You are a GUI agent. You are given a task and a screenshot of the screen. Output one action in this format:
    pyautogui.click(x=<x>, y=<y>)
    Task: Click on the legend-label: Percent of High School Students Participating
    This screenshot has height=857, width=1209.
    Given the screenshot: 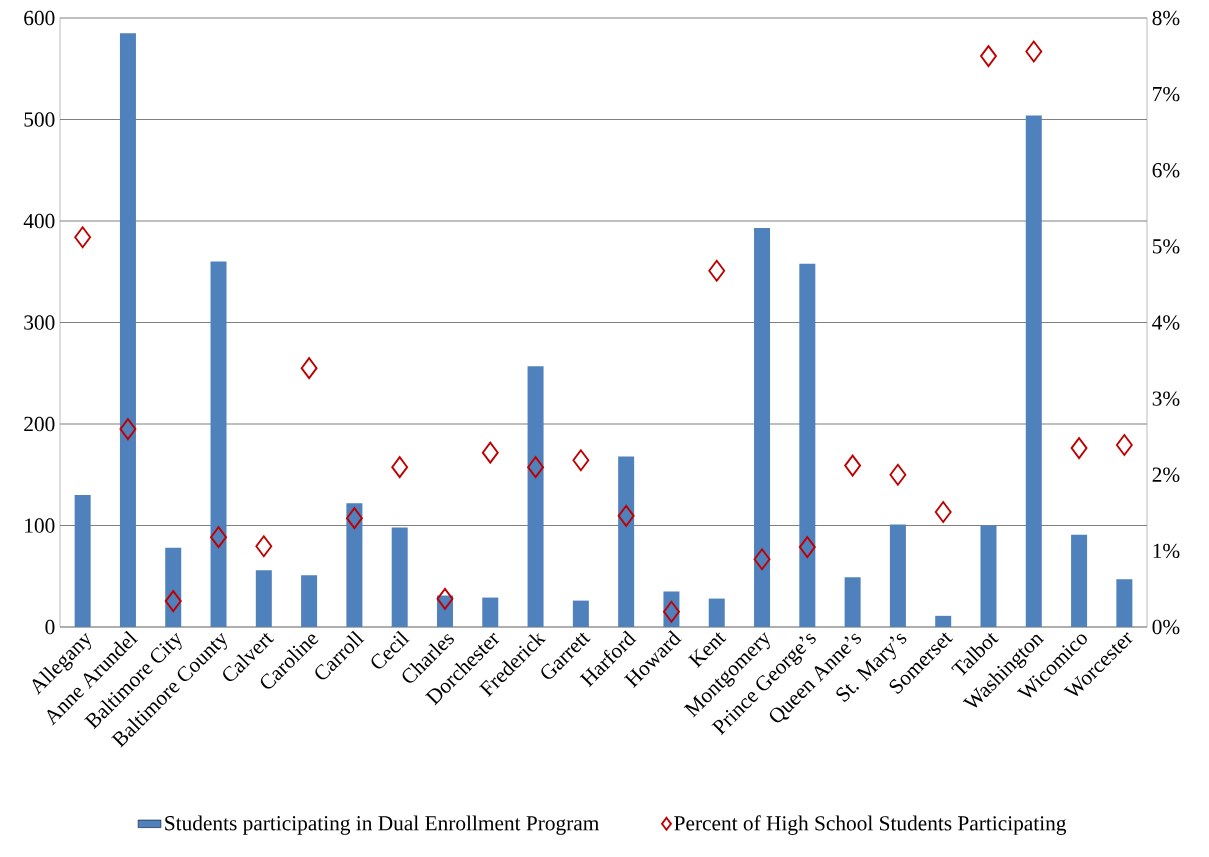 What is the action you would take?
    pyautogui.click(x=870, y=825)
    